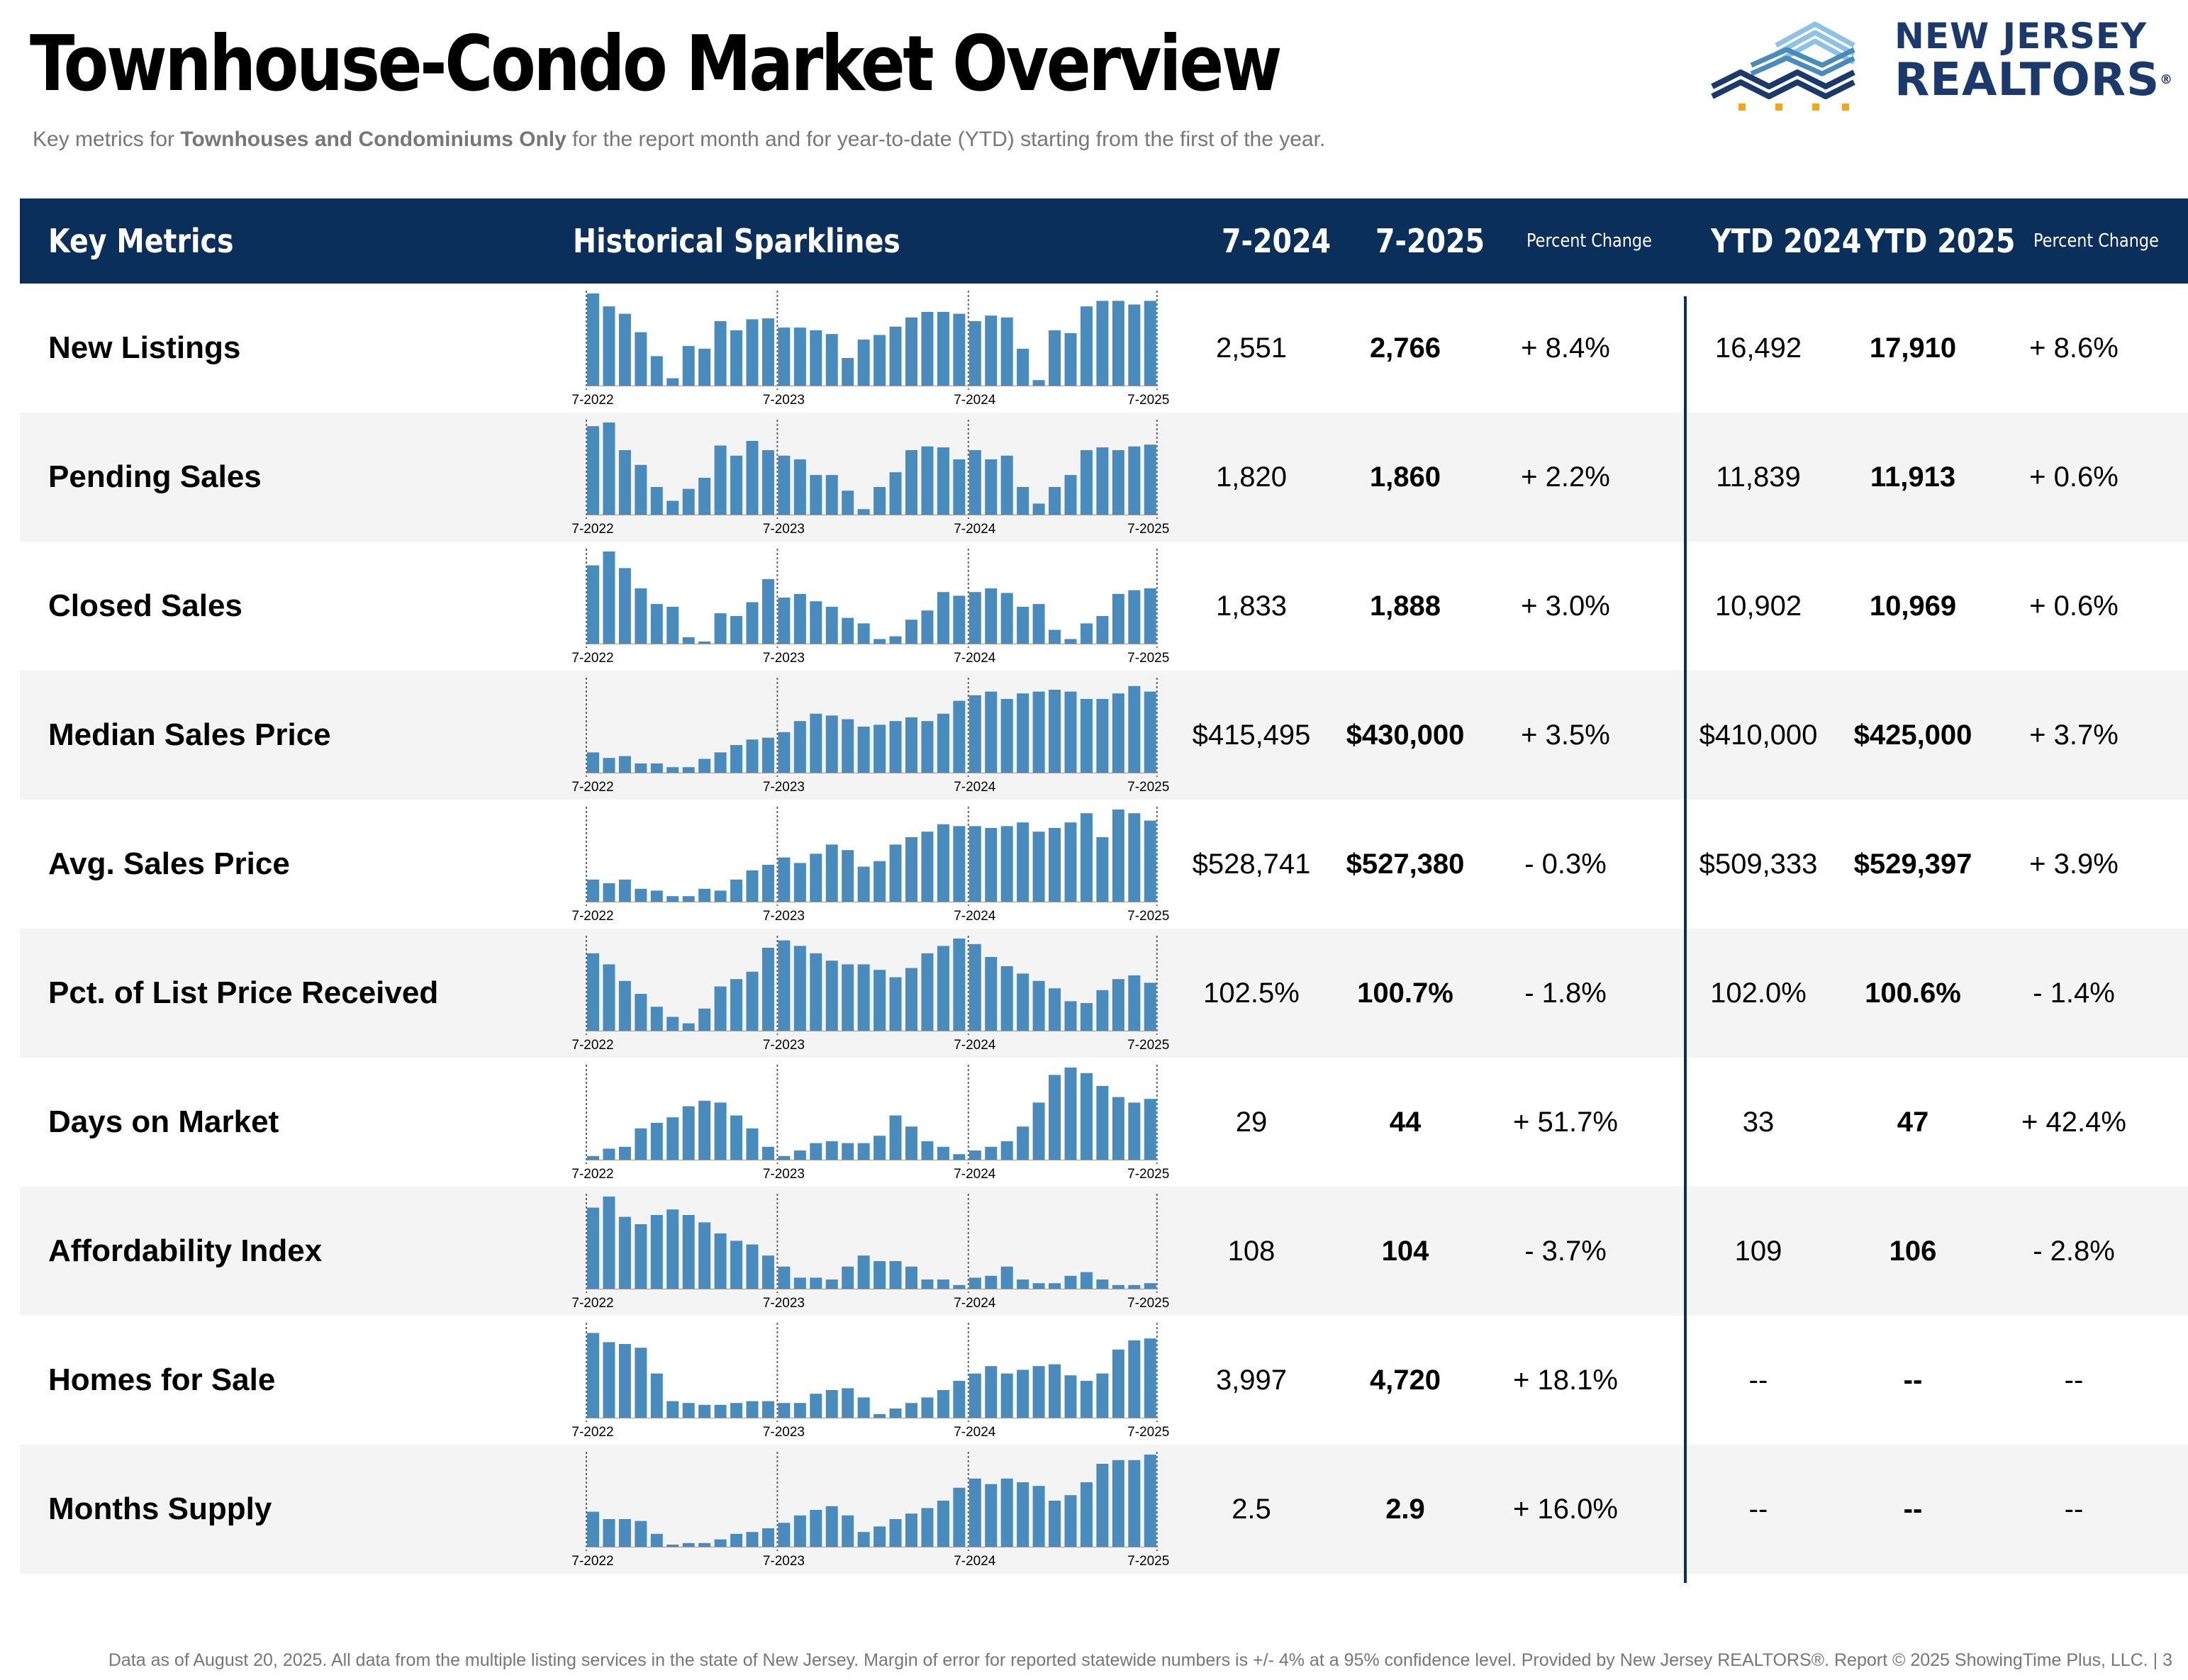 This screenshot has width=2188, height=1680. What do you see at coordinates (1913, 606) in the screenshot?
I see `value-ytd-curr: 10,969` at bounding box center [1913, 606].